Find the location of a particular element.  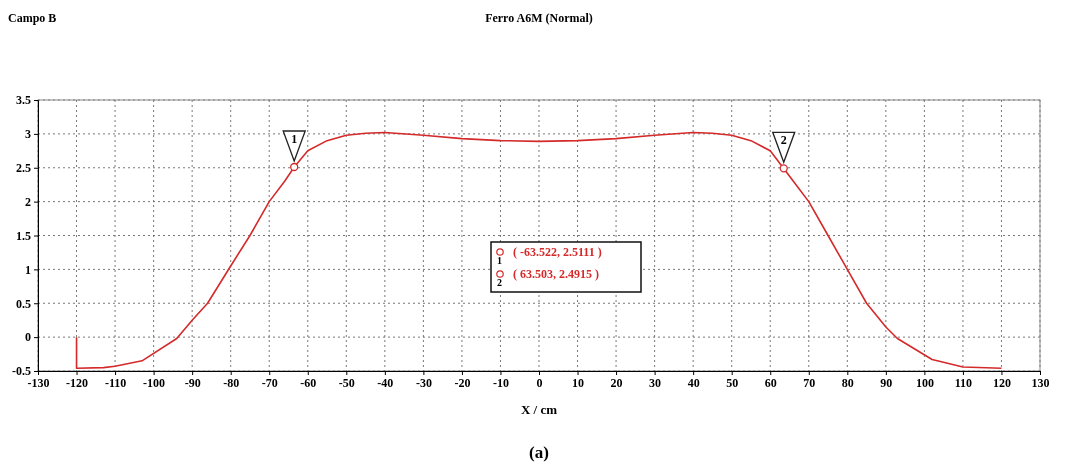

text: Campo B is located at coordinates (32, 18).